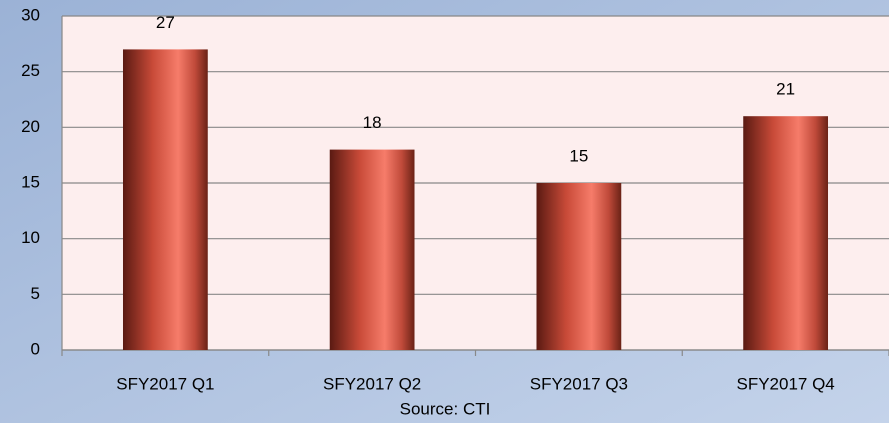 The height and width of the screenshot is (423, 889). I want to click on x-tick-label: SFY2017 Q4, so click(785, 383).